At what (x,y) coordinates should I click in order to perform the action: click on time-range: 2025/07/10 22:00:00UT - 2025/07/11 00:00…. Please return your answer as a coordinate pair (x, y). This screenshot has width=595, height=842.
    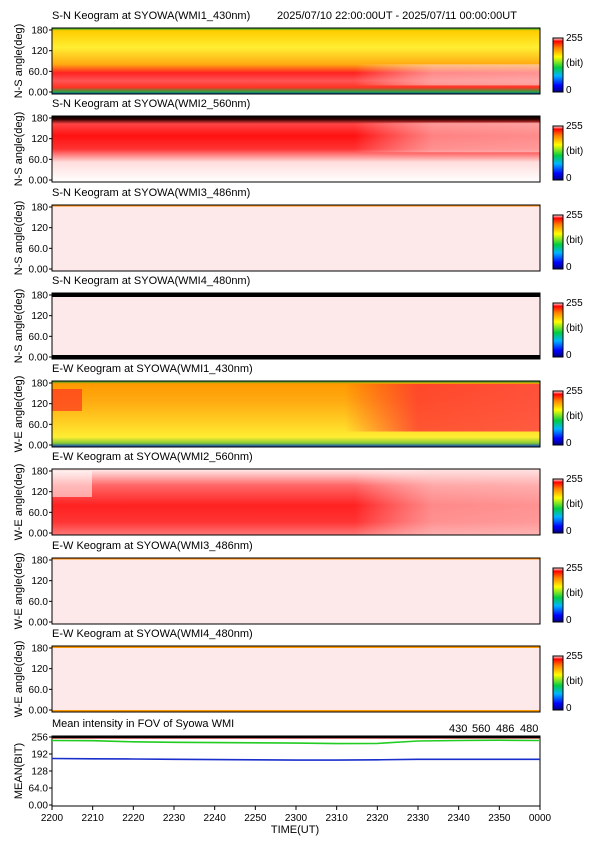
    Looking at the image, I should click on (397, 16).